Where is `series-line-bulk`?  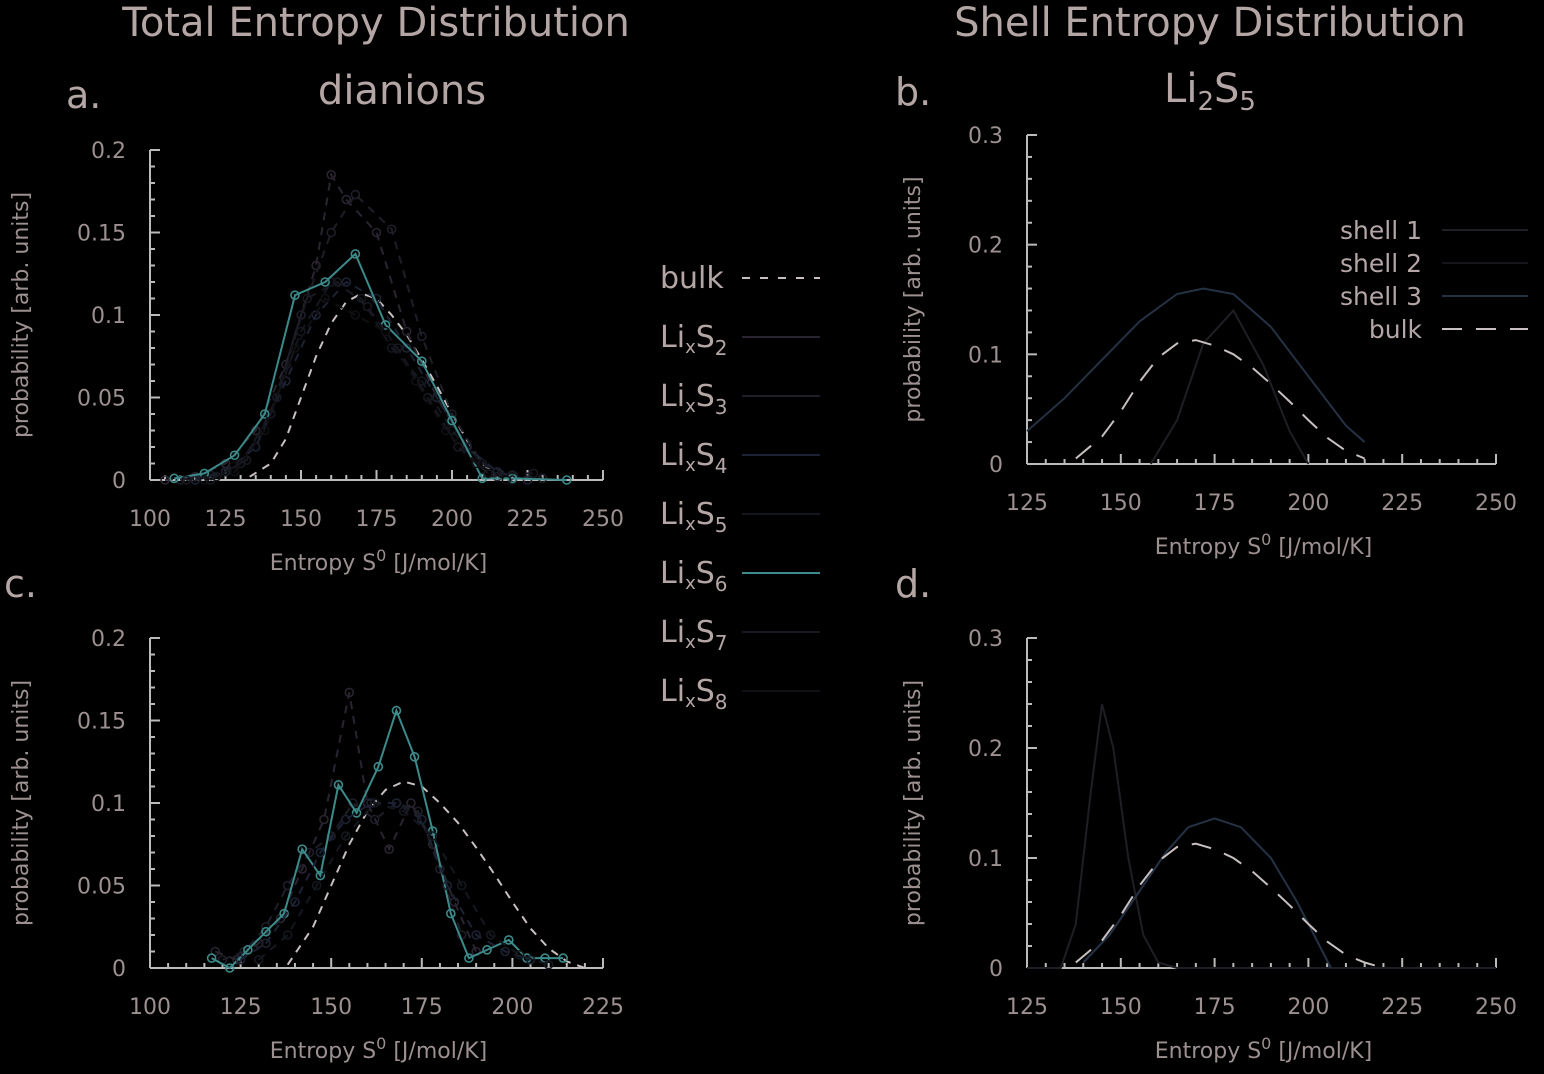
series-line-bulk is located at coordinates (436, 874).